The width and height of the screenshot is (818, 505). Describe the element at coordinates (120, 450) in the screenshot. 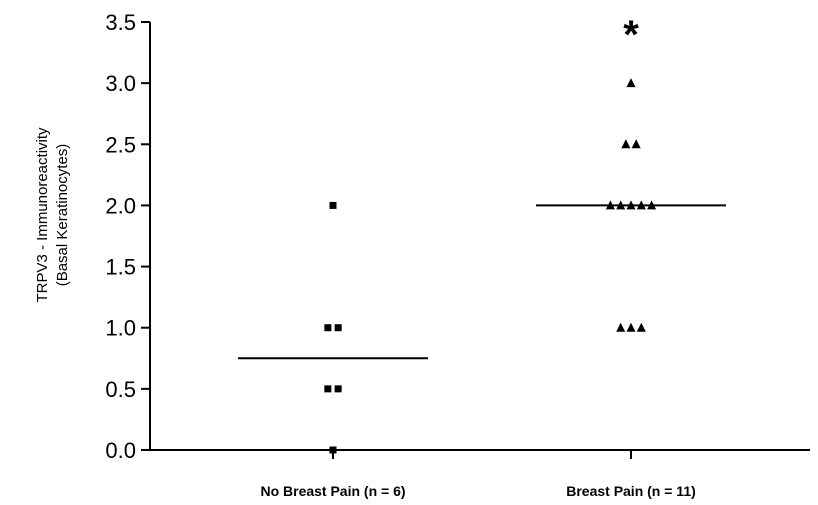

I see `y-tick-label: 0.0` at that location.